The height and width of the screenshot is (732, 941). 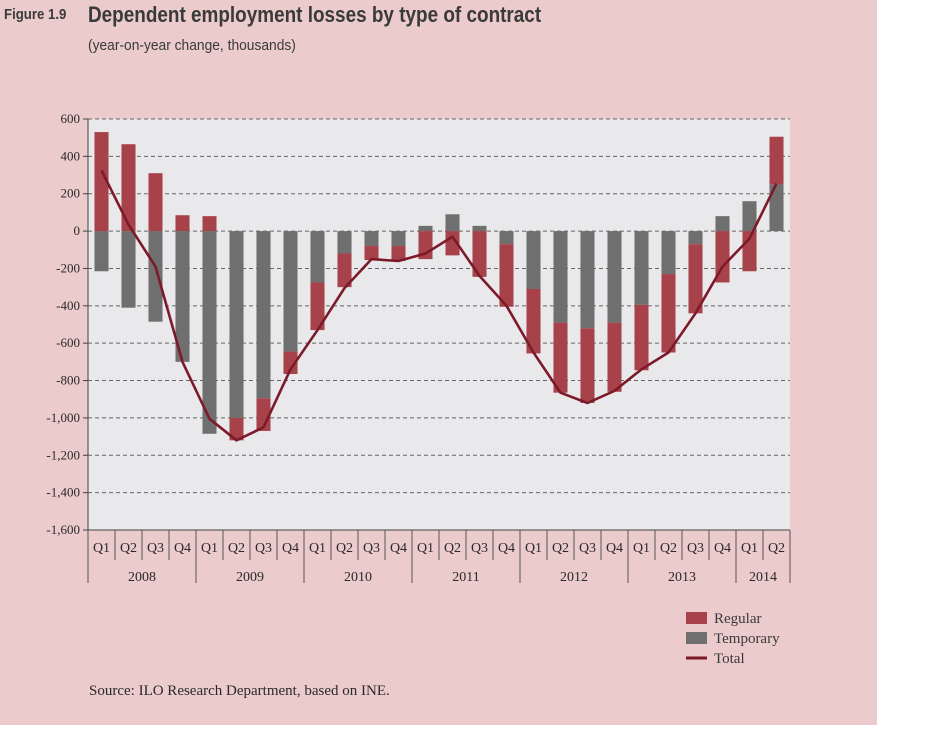 What do you see at coordinates (71, 118) in the screenshot?
I see `y-tick-label: 600` at bounding box center [71, 118].